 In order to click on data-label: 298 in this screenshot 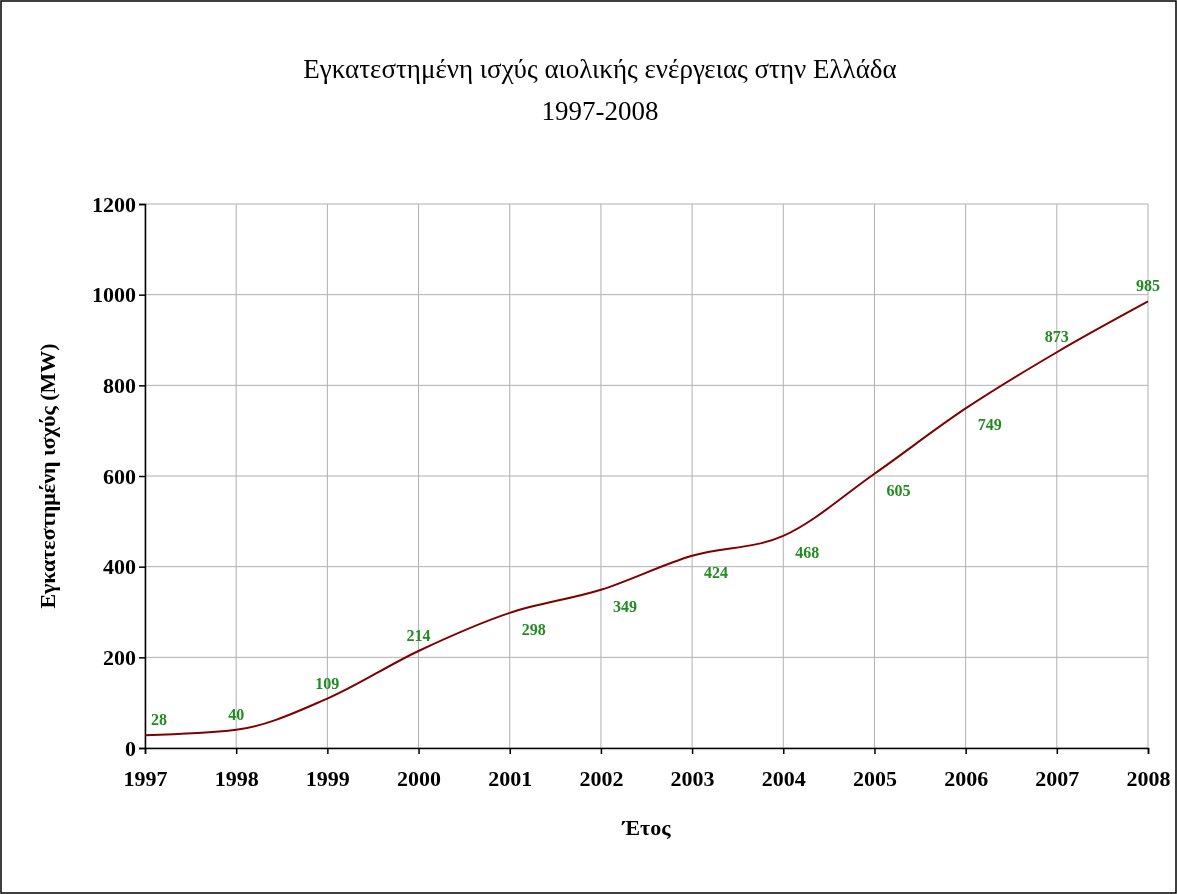, I will do `click(533, 629)`.